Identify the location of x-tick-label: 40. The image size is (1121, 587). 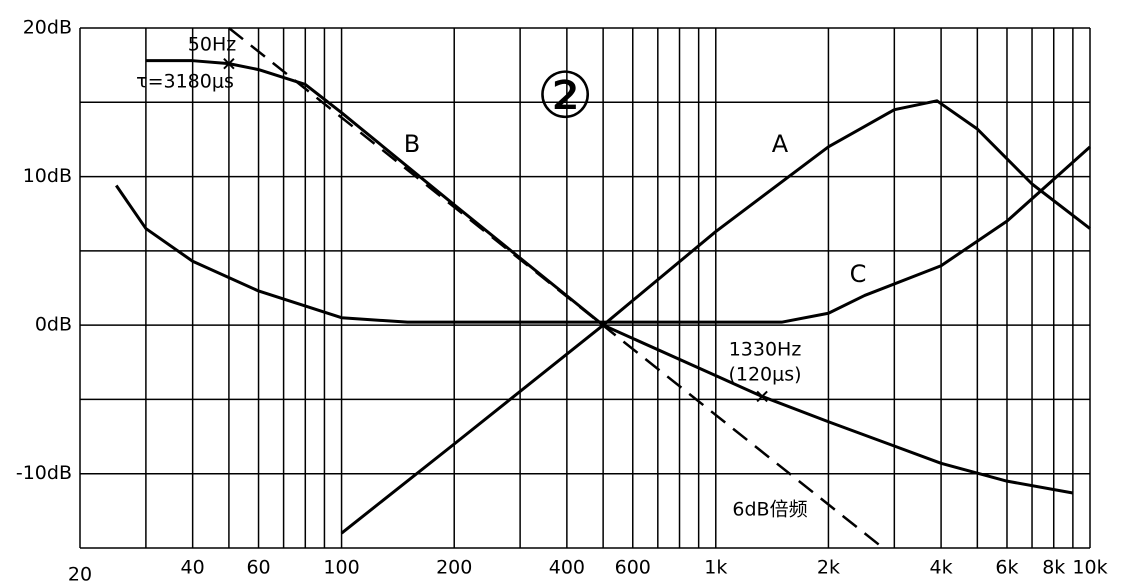
(193, 568).